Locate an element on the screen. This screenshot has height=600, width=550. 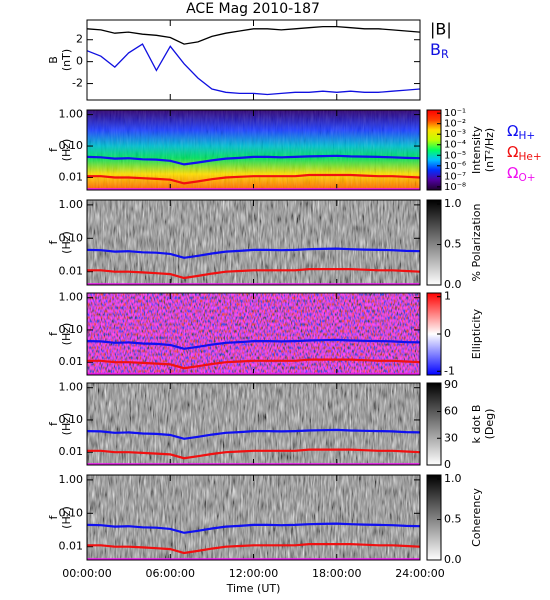
colorbar-label: (nT²/Hz) is located at coordinates (489, 150).